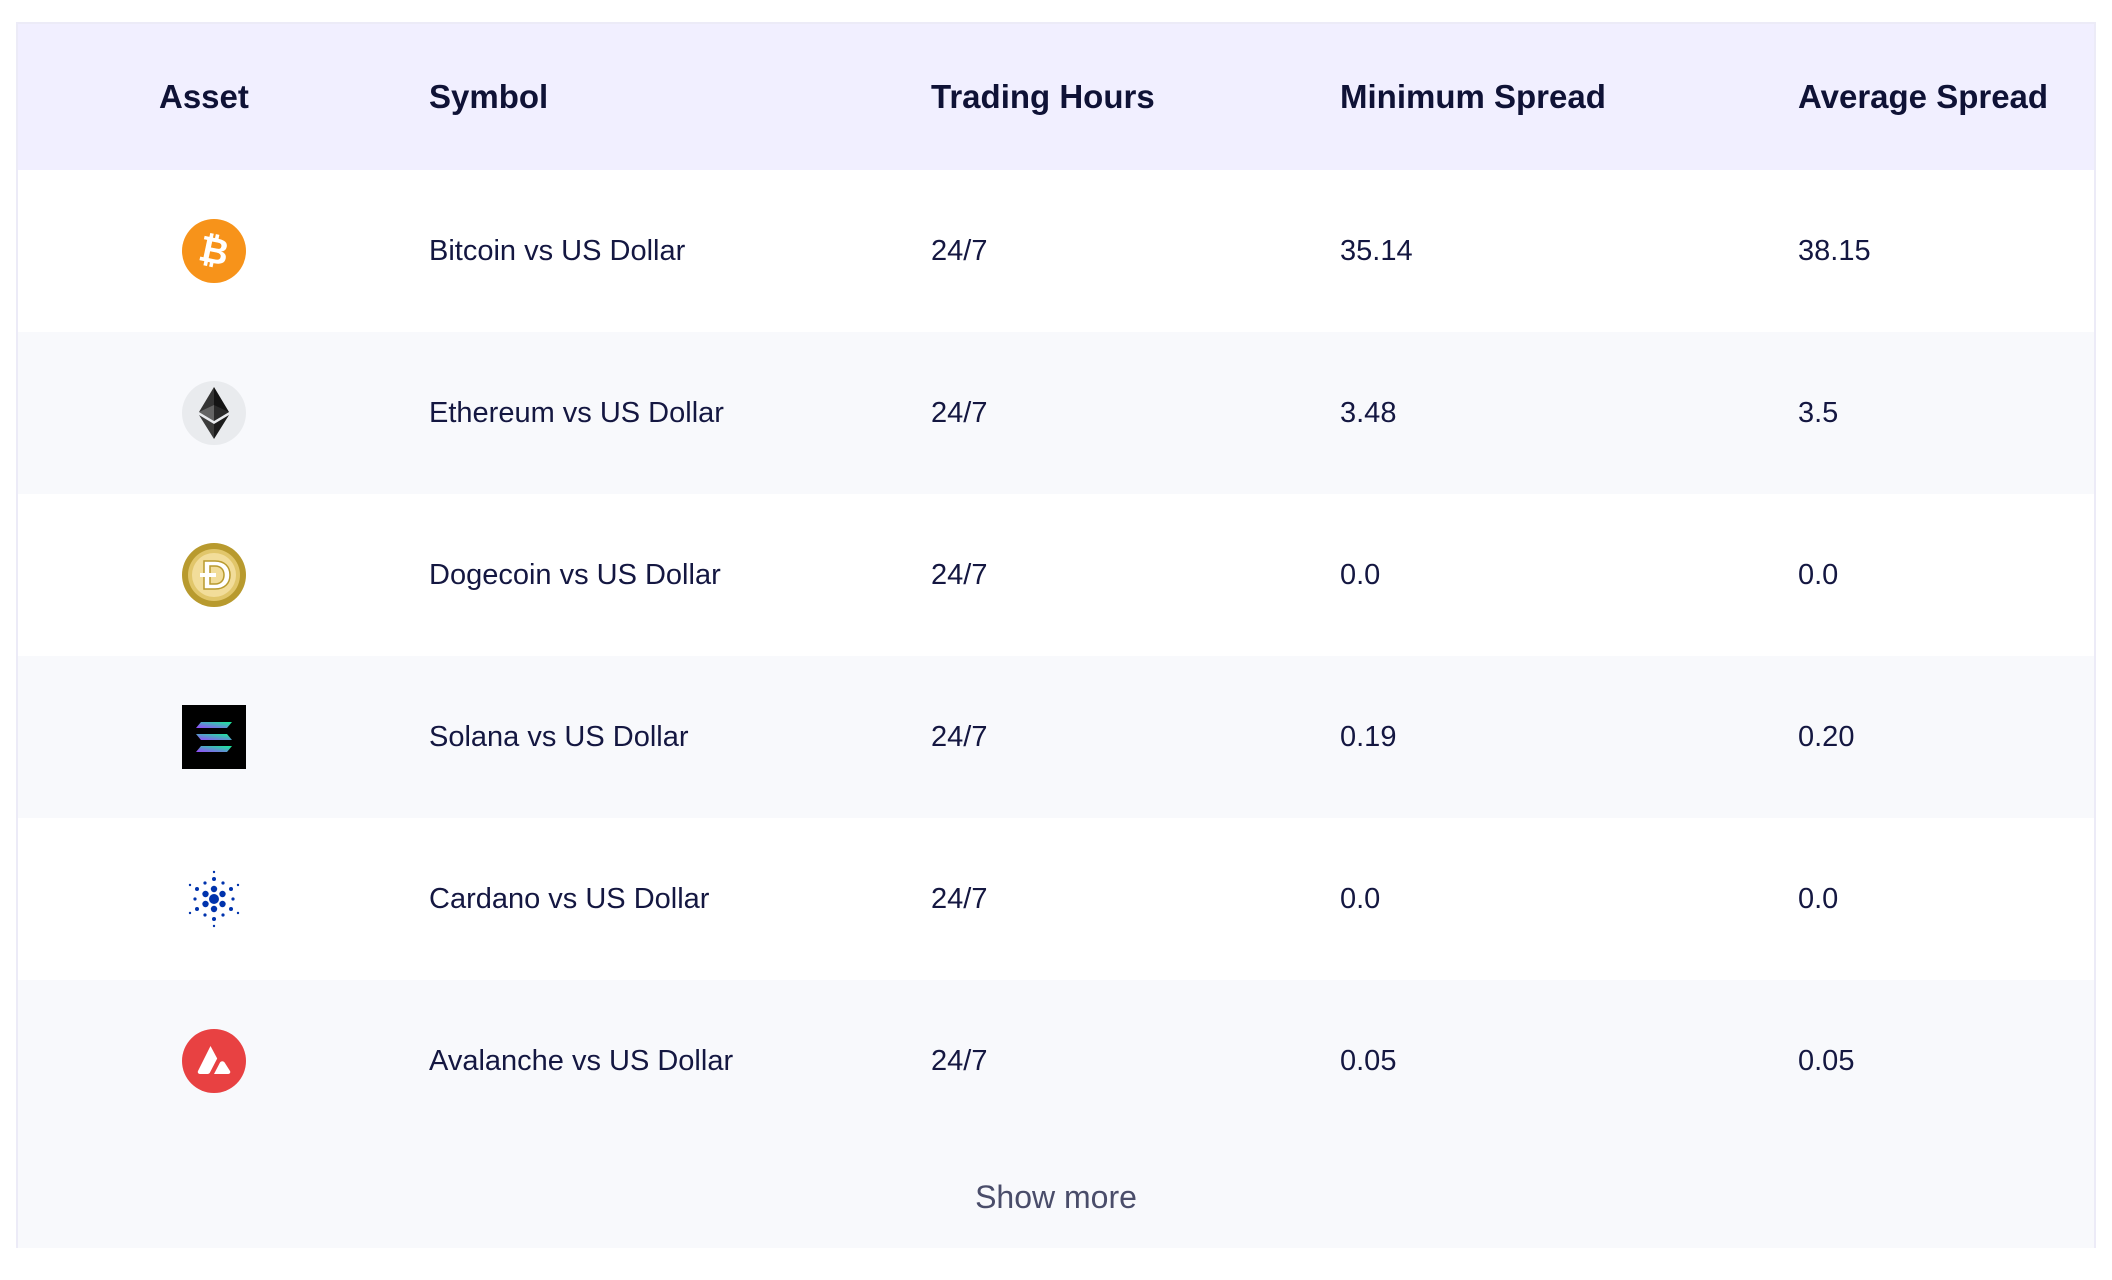  What do you see at coordinates (214, 251) in the screenshot?
I see `bitcoin-icon: ₿` at bounding box center [214, 251].